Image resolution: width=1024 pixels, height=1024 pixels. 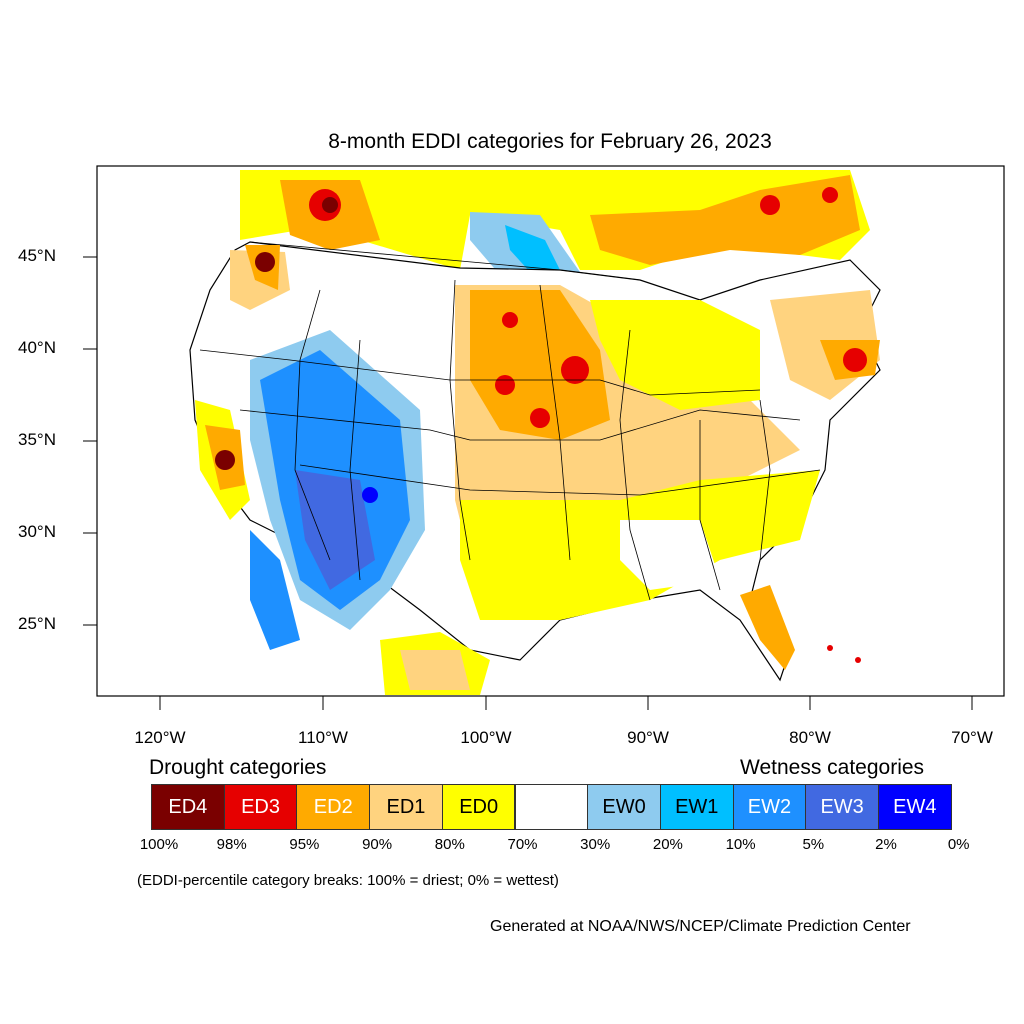 What do you see at coordinates (188, 807) in the screenshot?
I see `legend-swatch-ed4: ED4` at bounding box center [188, 807].